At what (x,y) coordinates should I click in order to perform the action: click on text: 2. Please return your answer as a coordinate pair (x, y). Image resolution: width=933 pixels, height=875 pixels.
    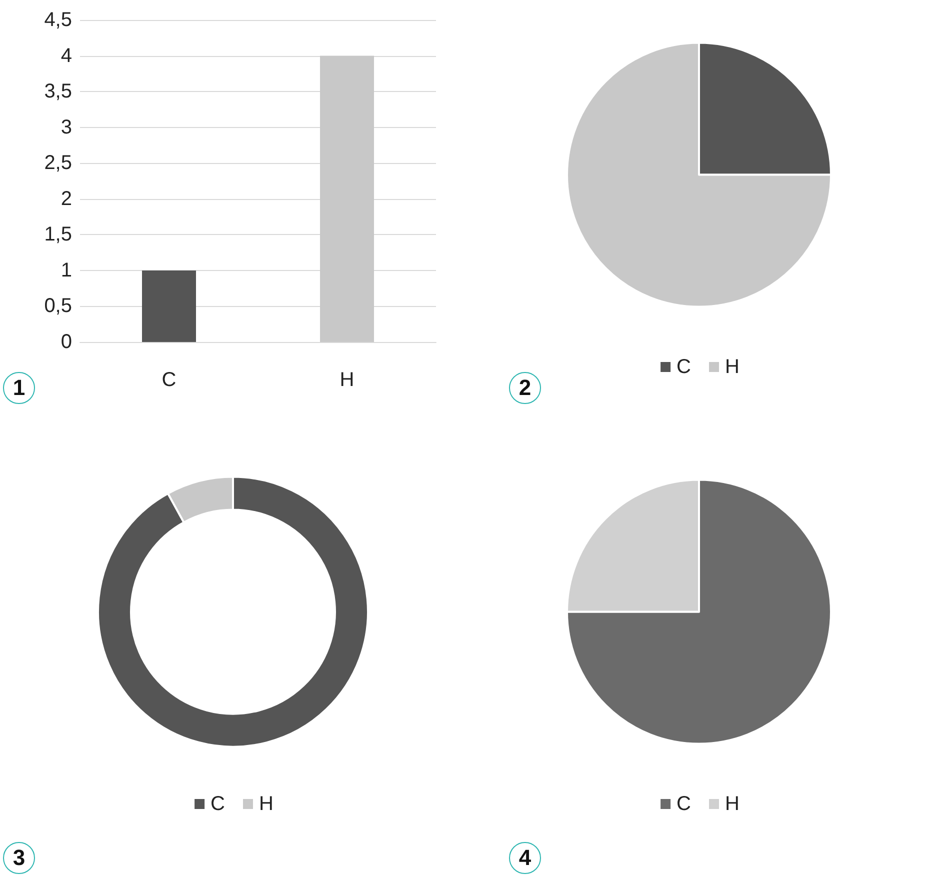
    Looking at the image, I should click on (525, 388).